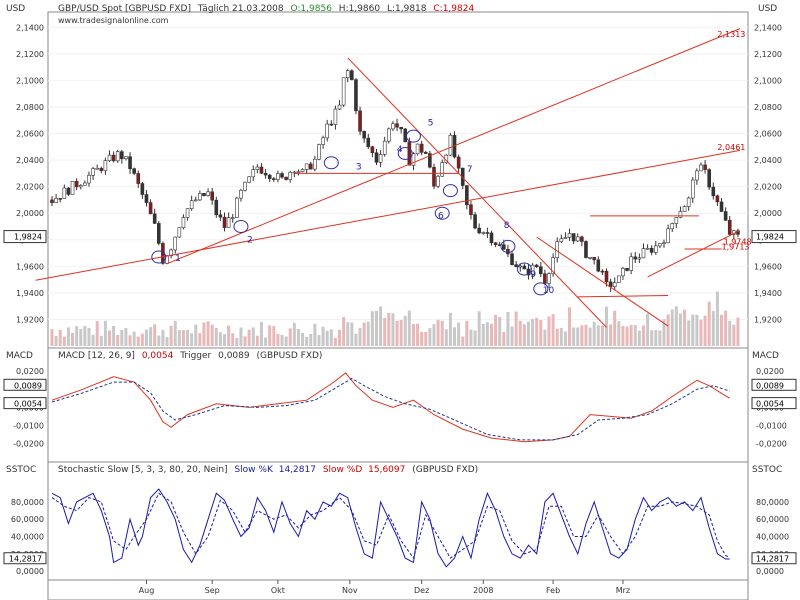 This screenshot has width=800, height=600. I want to click on stoch-axis-label-left: SSTOC, so click(21, 470).